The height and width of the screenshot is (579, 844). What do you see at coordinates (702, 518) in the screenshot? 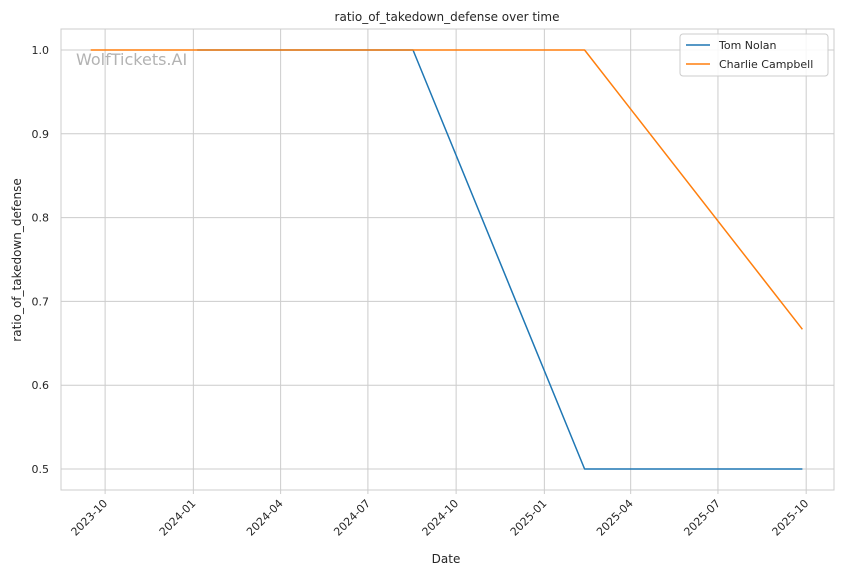
I see `x-tick-label: 2025-07` at bounding box center [702, 518].